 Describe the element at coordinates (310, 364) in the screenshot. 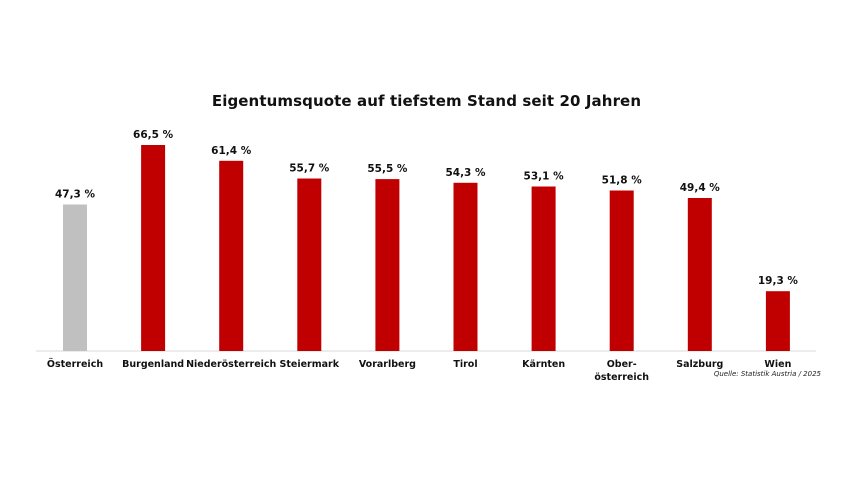

I see `category-label-3: Steiermark` at that location.